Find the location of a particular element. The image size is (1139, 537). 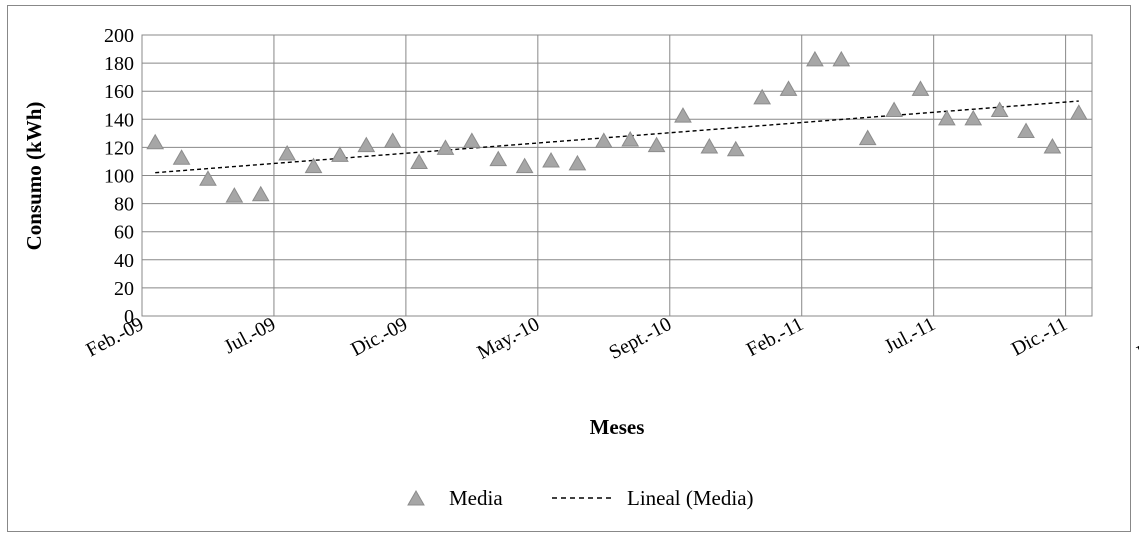

x-tick-label: May.-10 is located at coordinates (509, 338).